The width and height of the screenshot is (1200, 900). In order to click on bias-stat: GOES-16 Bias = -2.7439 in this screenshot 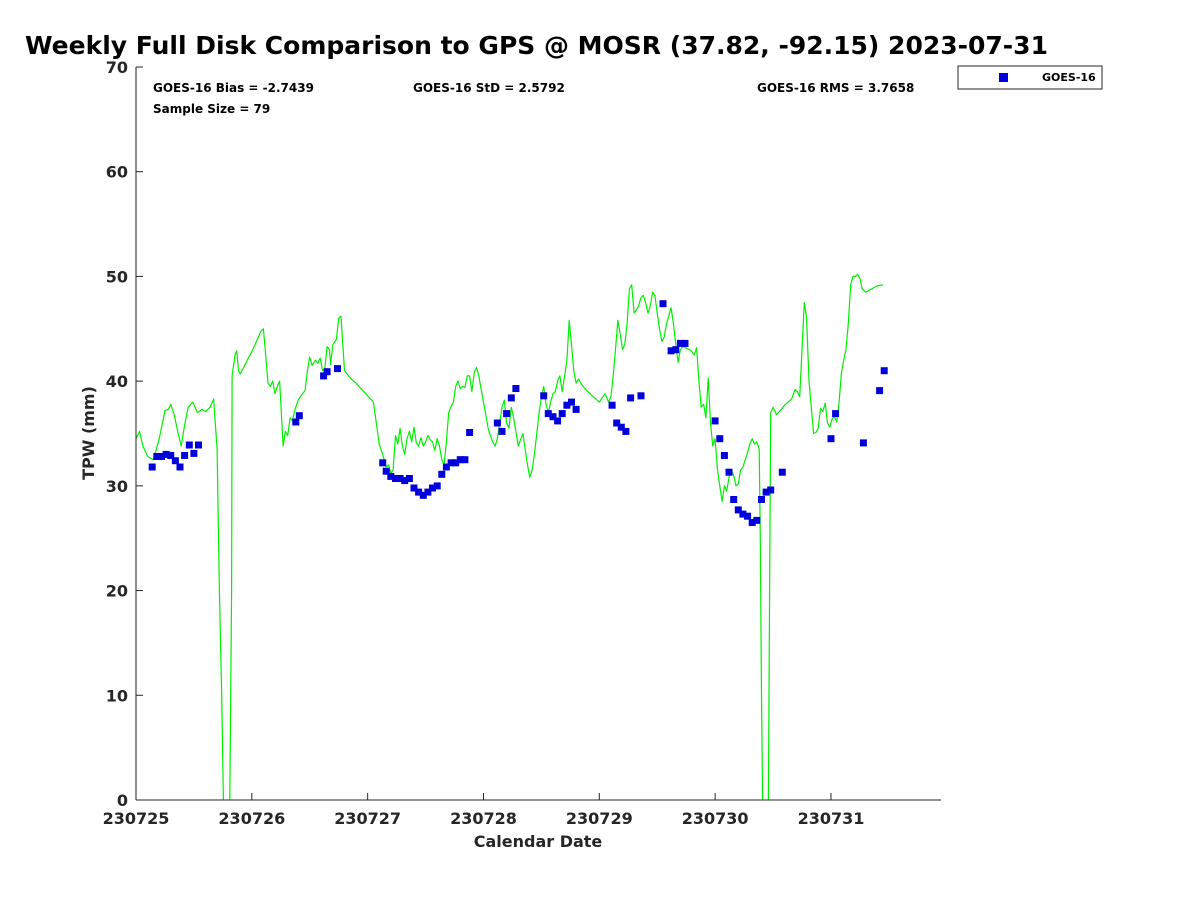, I will do `click(233, 88)`.